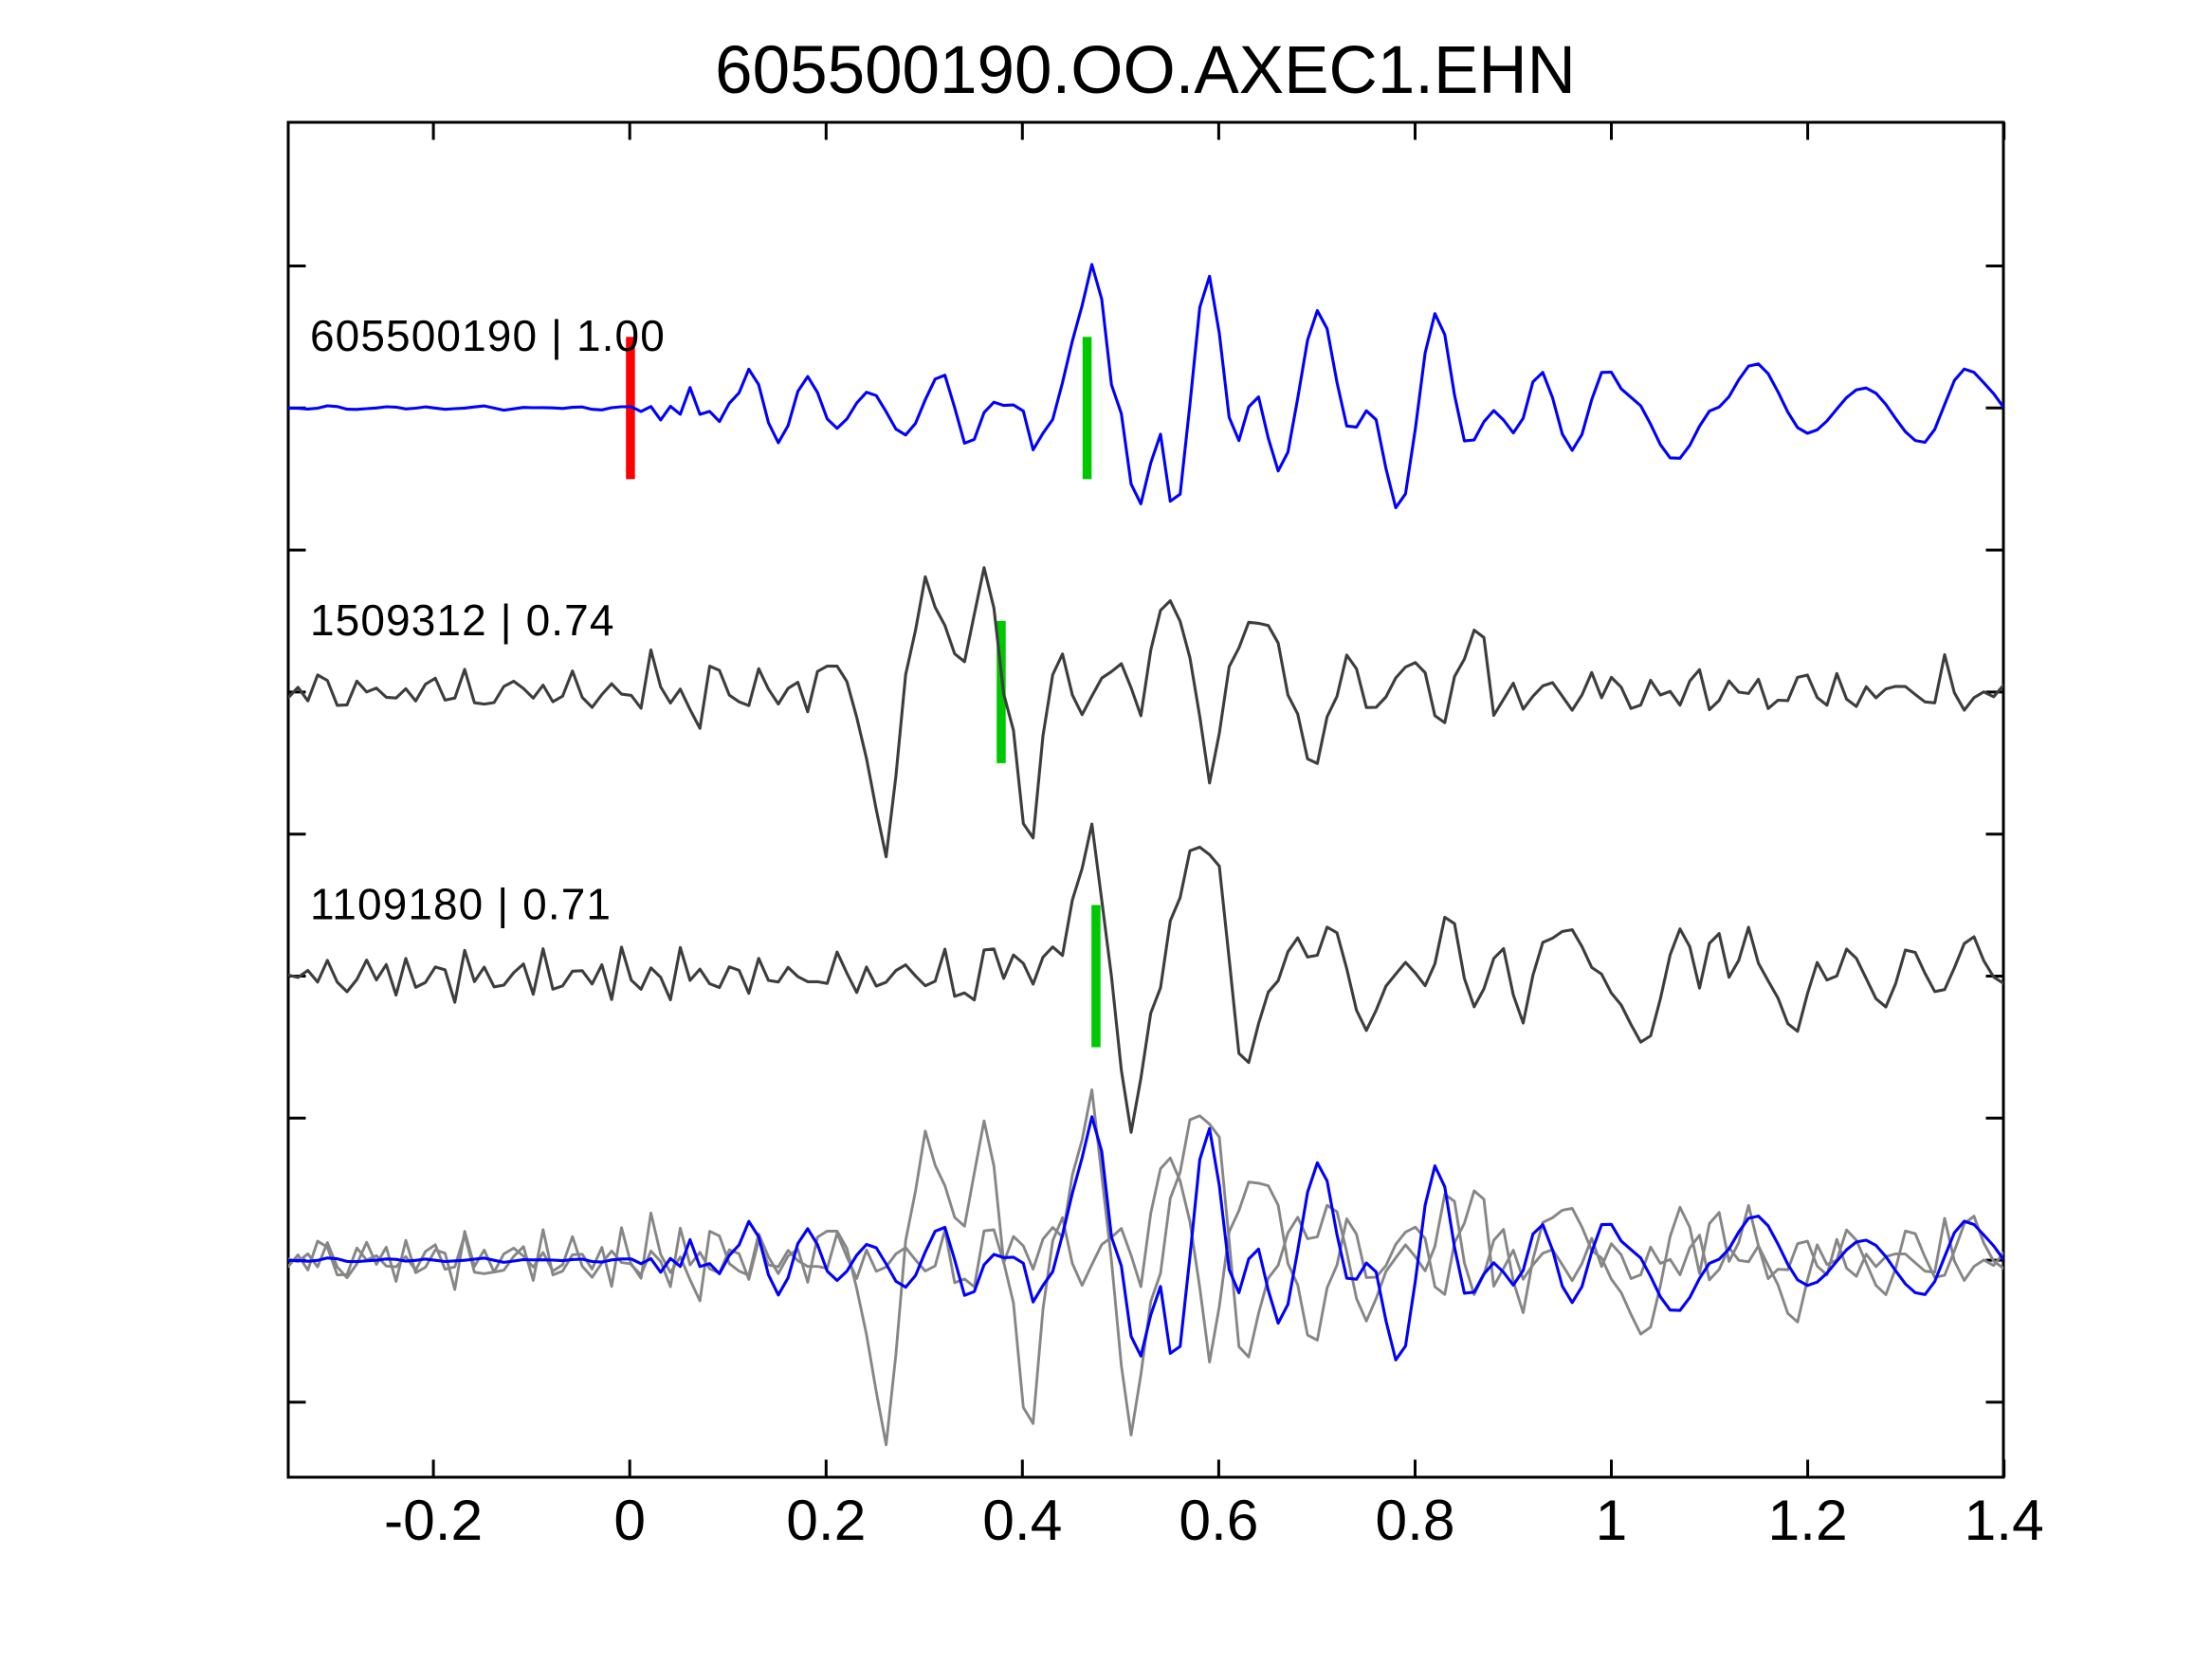 This screenshot has height=1664, width=2212. What do you see at coordinates (1414, 1520) in the screenshot?
I see `svg-text: 0.8` at bounding box center [1414, 1520].